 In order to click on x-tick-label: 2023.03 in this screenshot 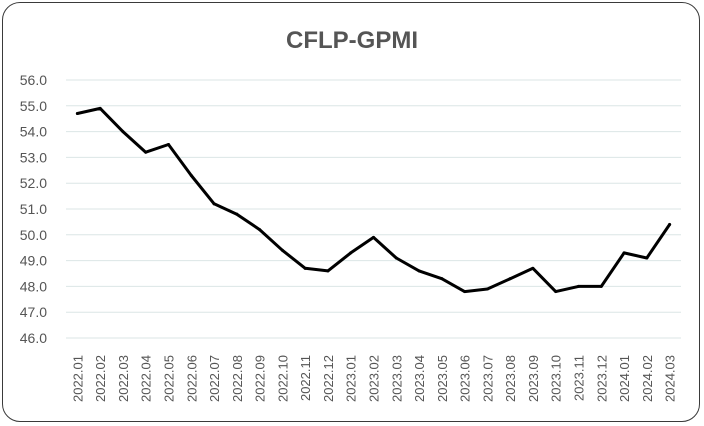, I will do `click(396, 378)`.